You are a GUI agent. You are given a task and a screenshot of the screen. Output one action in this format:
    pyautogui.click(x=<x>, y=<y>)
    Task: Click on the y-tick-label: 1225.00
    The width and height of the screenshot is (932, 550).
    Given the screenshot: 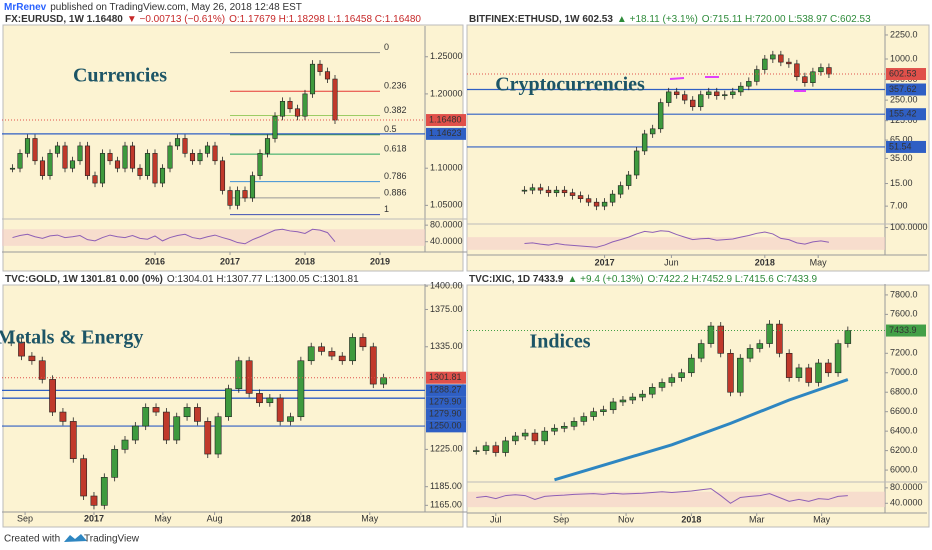 What is the action you would take?
    pyautogui.click(x=446, y=449)
    